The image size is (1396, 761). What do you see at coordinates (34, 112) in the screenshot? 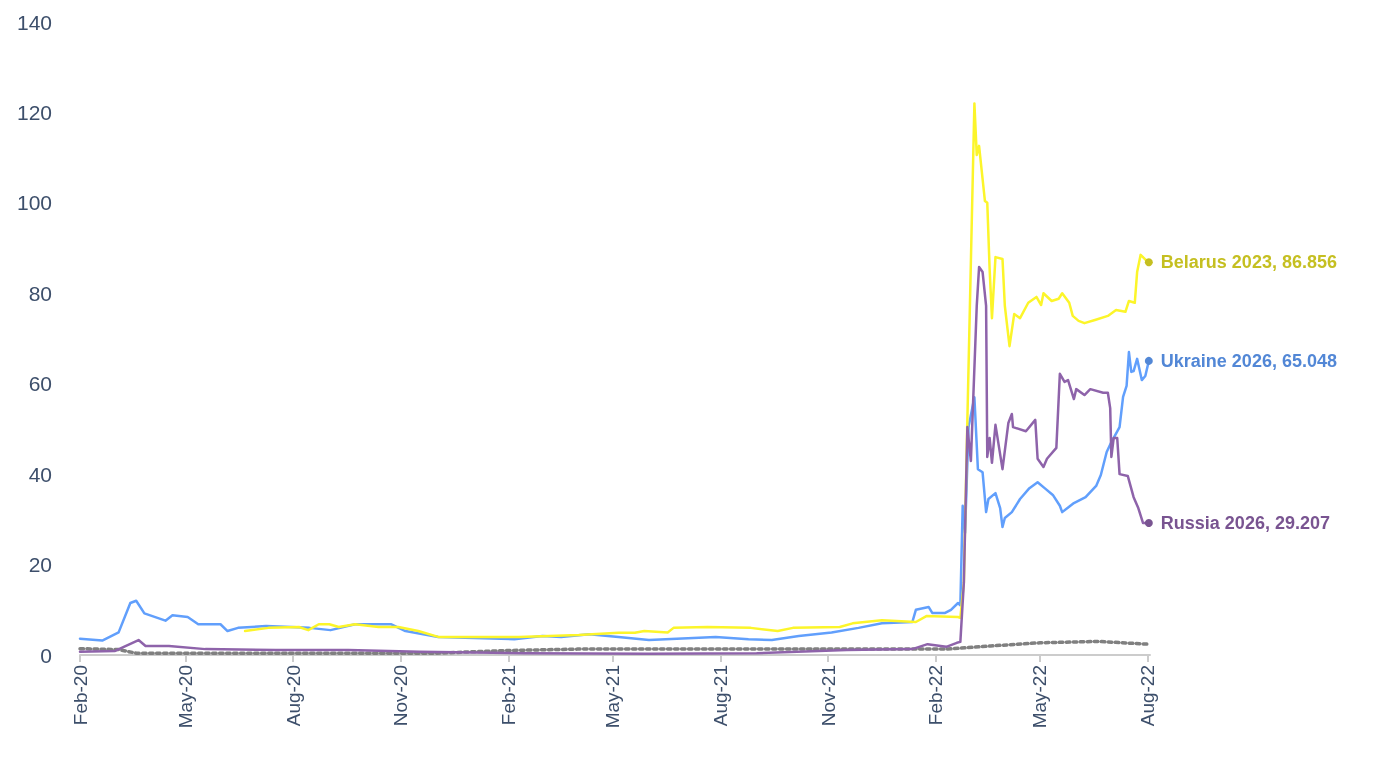
I see `y-tick-label: 120` at bounding box center [34, 112].